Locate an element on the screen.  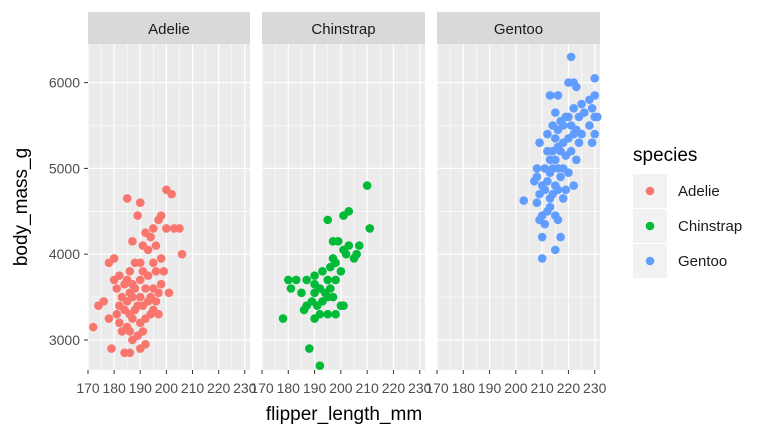
y-tick-label: 4000 is located at coordinates (64, 254).